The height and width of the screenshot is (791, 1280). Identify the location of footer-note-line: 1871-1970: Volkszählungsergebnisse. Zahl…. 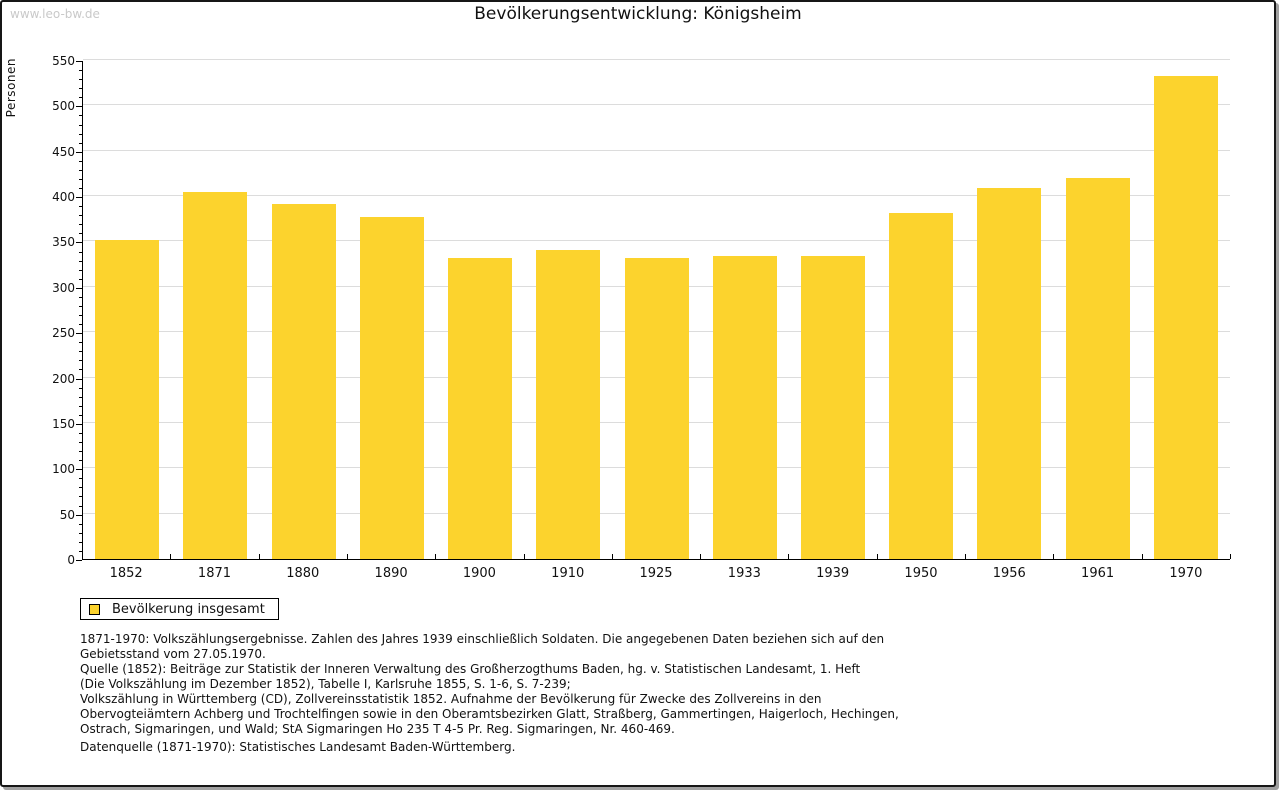
(482, 639).